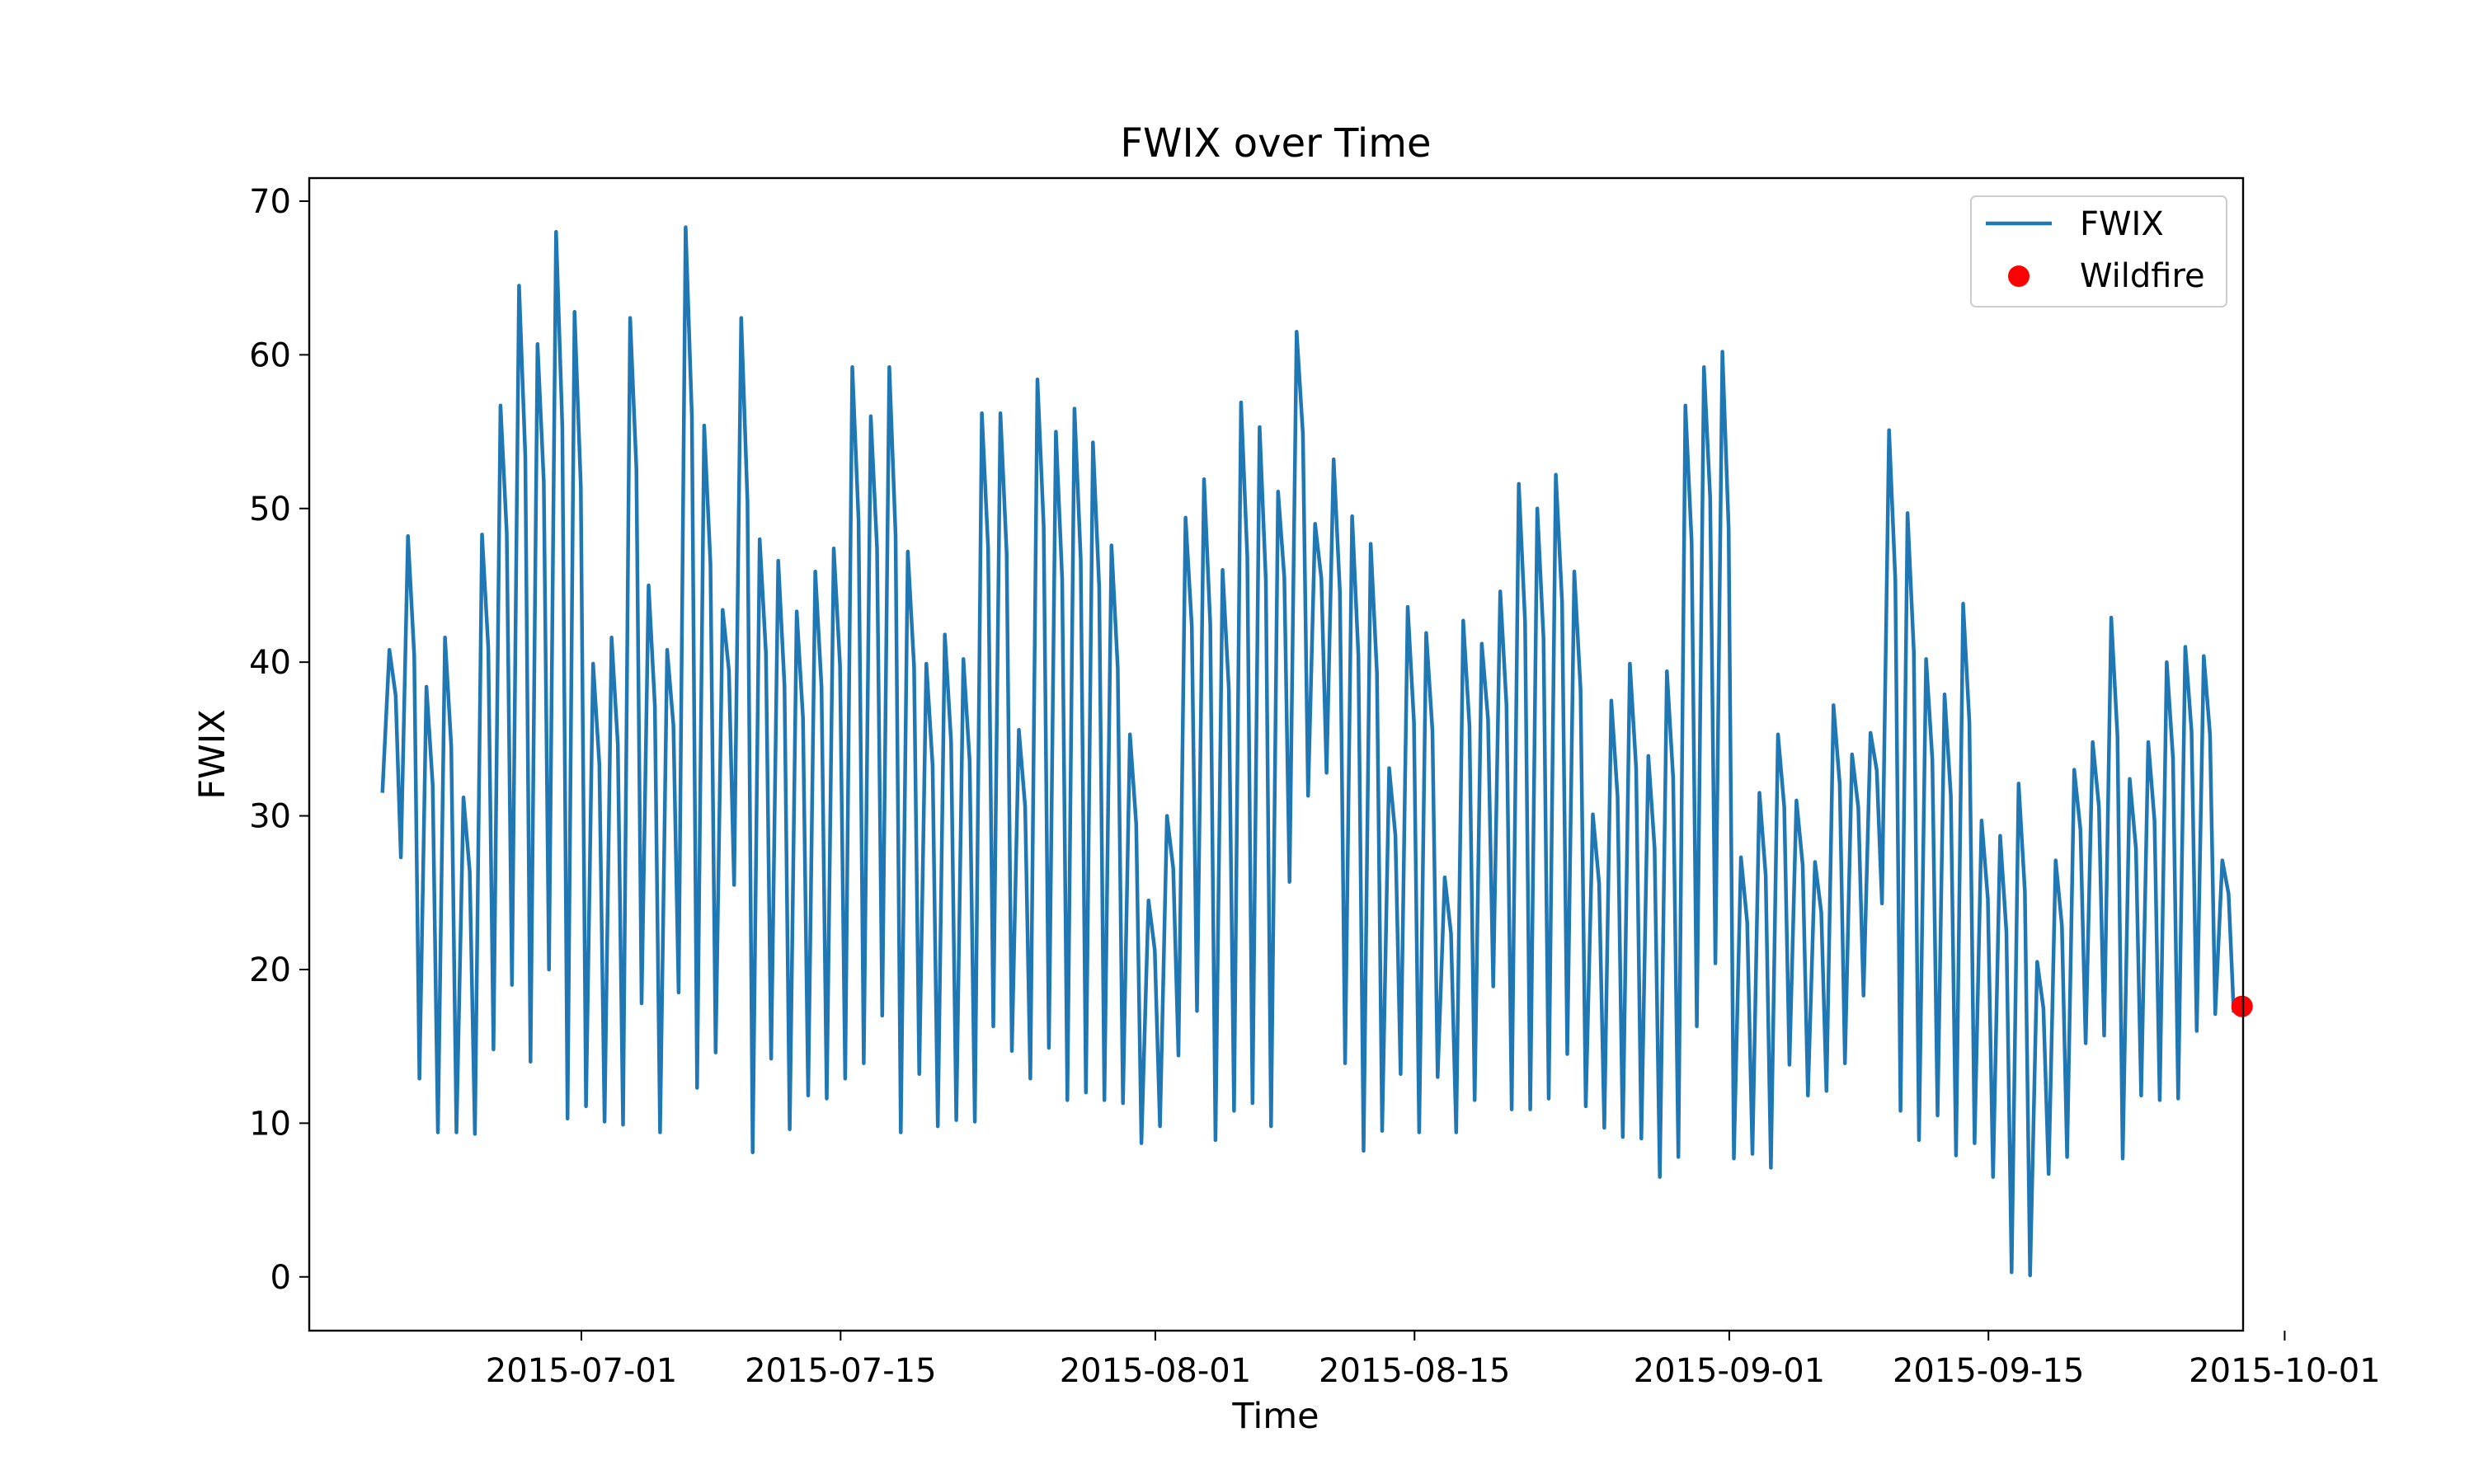 Image resolution: width=2474 pixels, height=1484 pixels. I want to click on x-tick-label: 2015-09-15, so click(1988, 1371).